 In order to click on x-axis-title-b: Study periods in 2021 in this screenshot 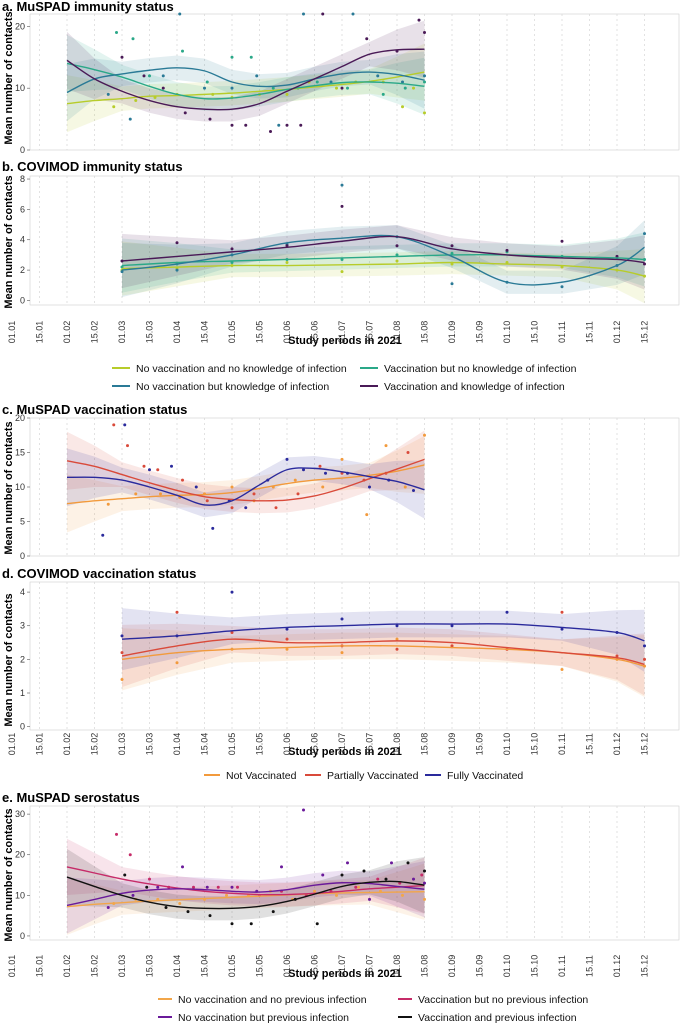, I will do `click(345, 341)`.